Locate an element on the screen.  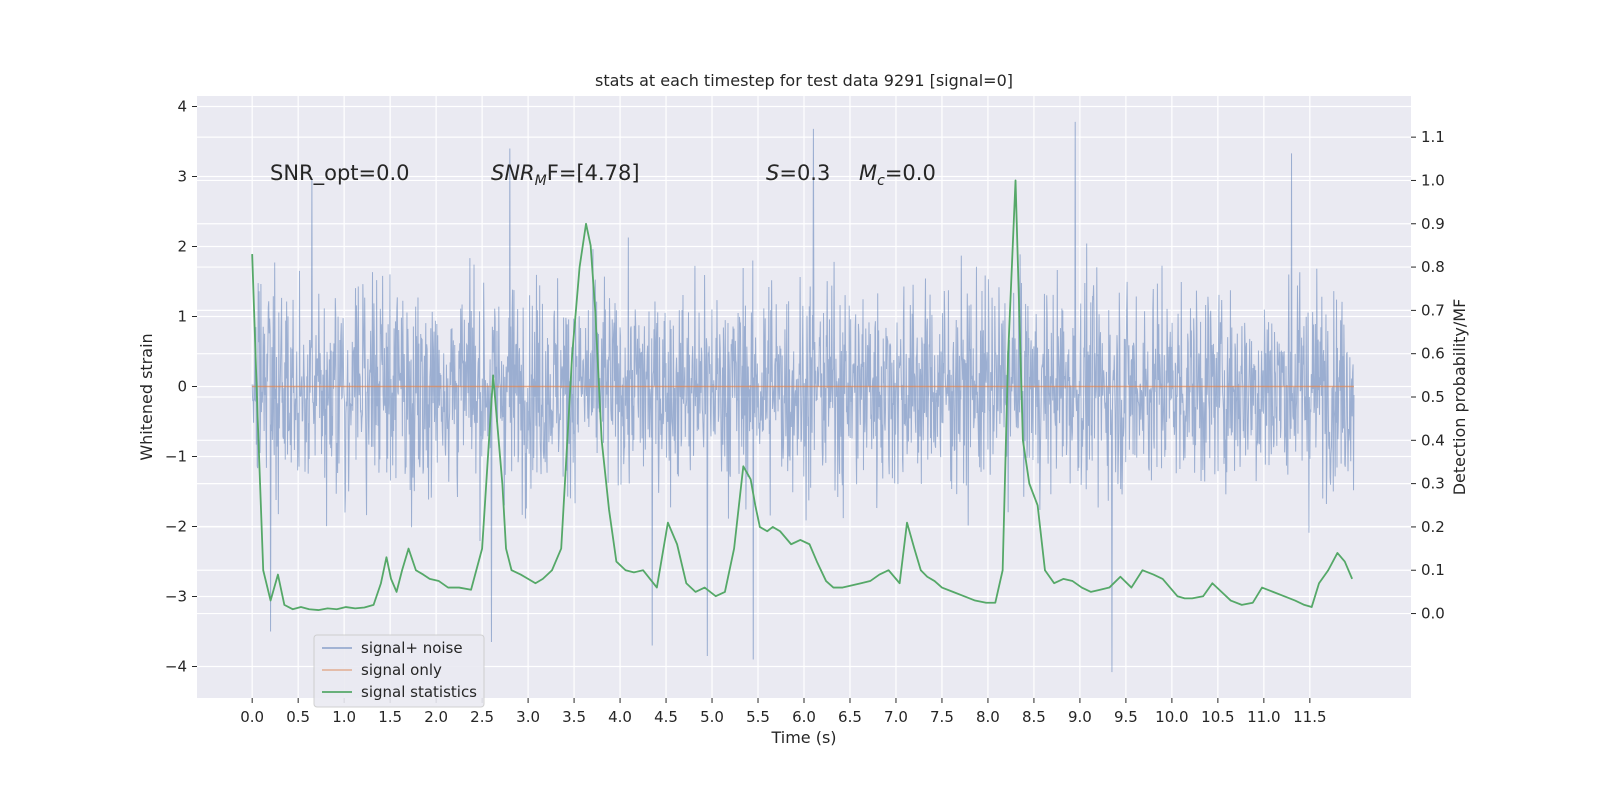
y-tick-label-right: 0.3 is located at coordinates (1433, 484).